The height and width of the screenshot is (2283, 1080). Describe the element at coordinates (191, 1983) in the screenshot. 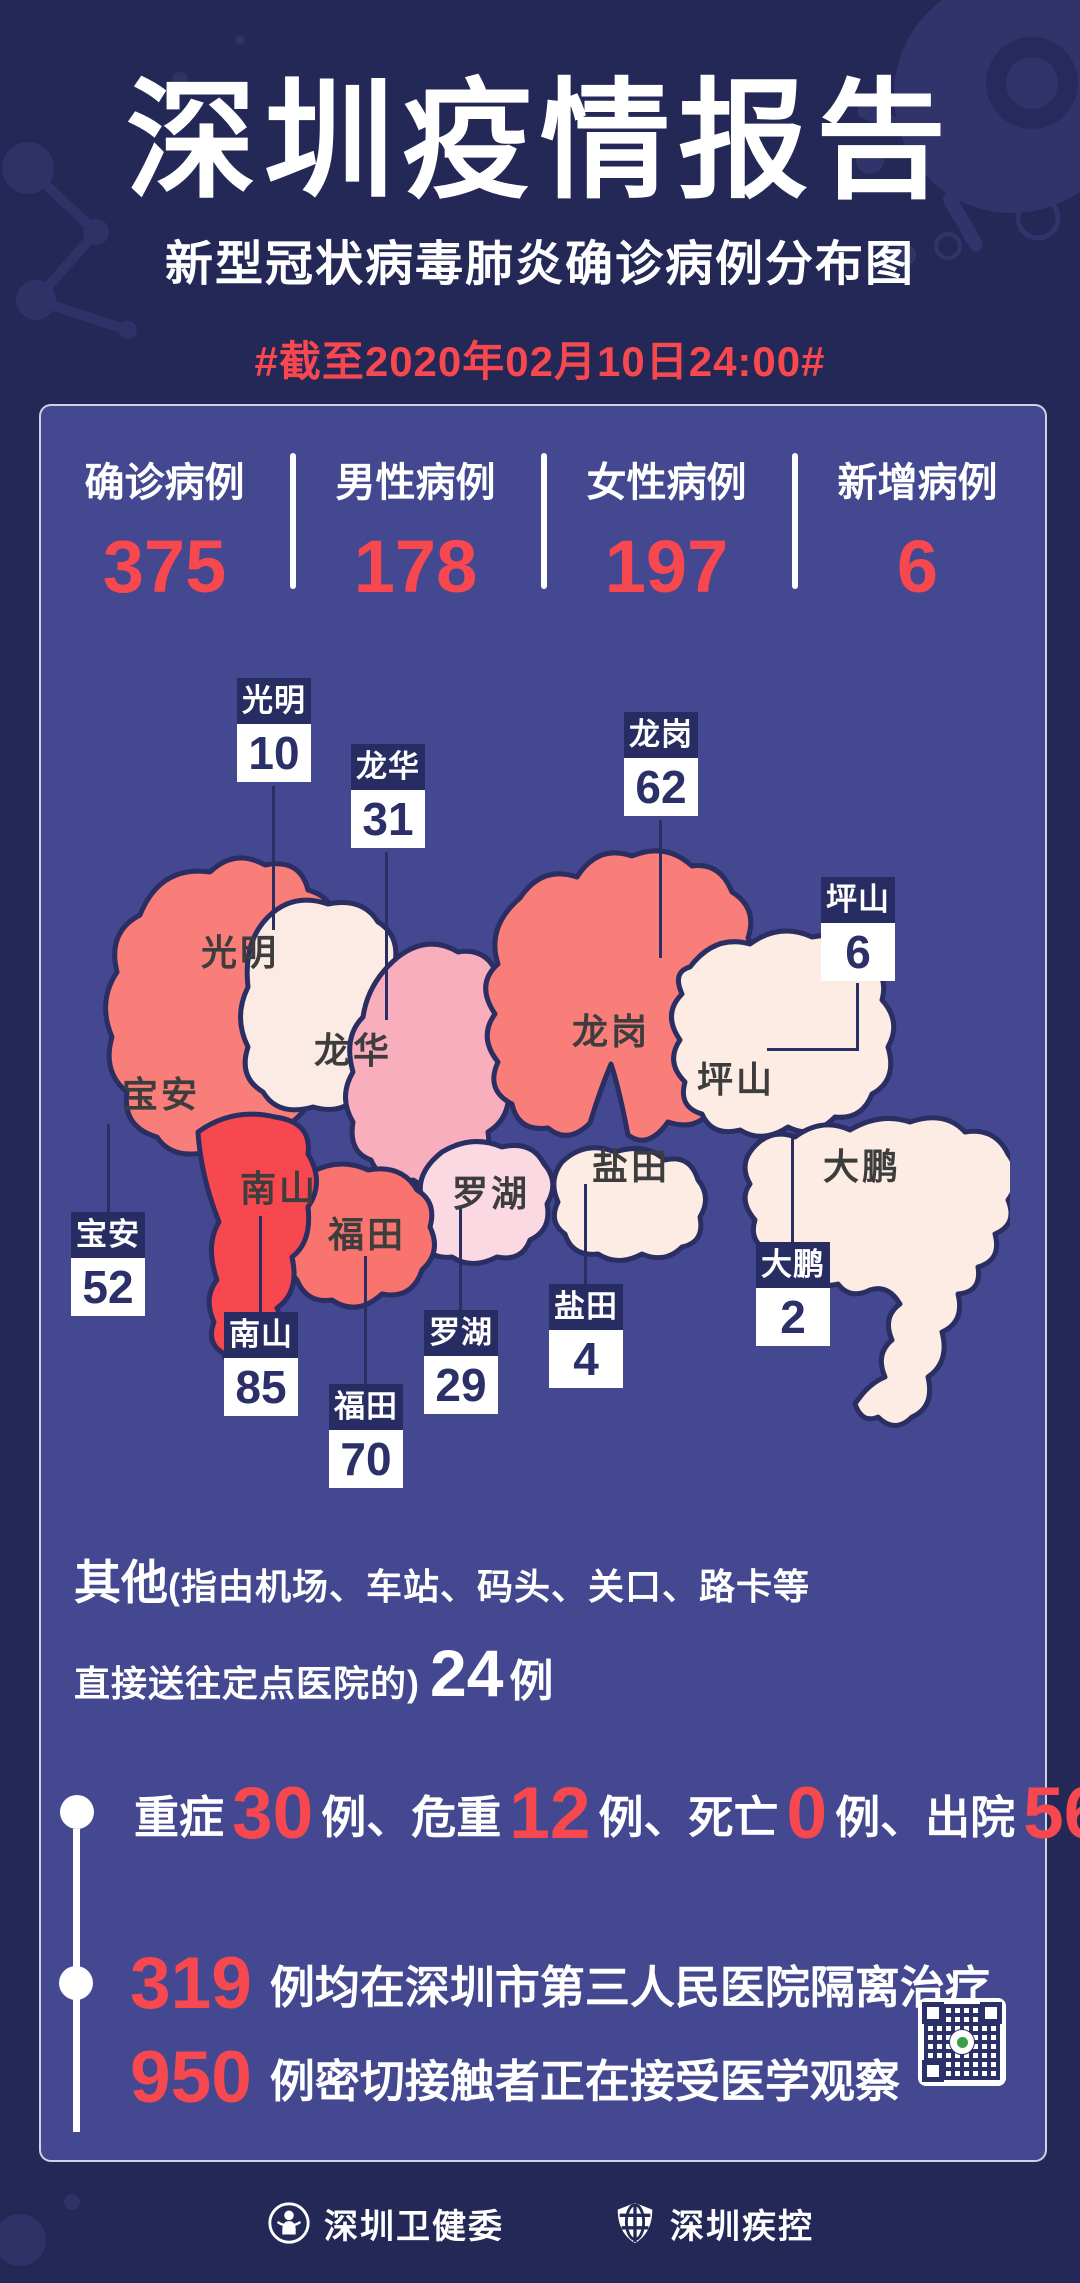

I see `hospital-count: 319` at that location.